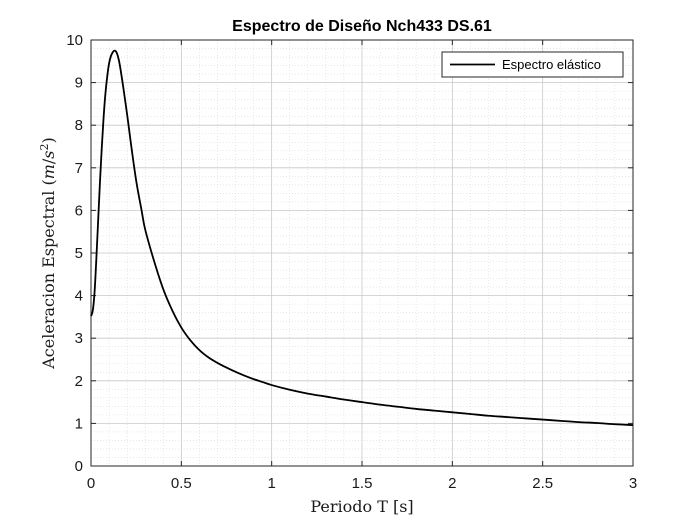  I want to click on x-tick-label: 0, so click(91, 483).